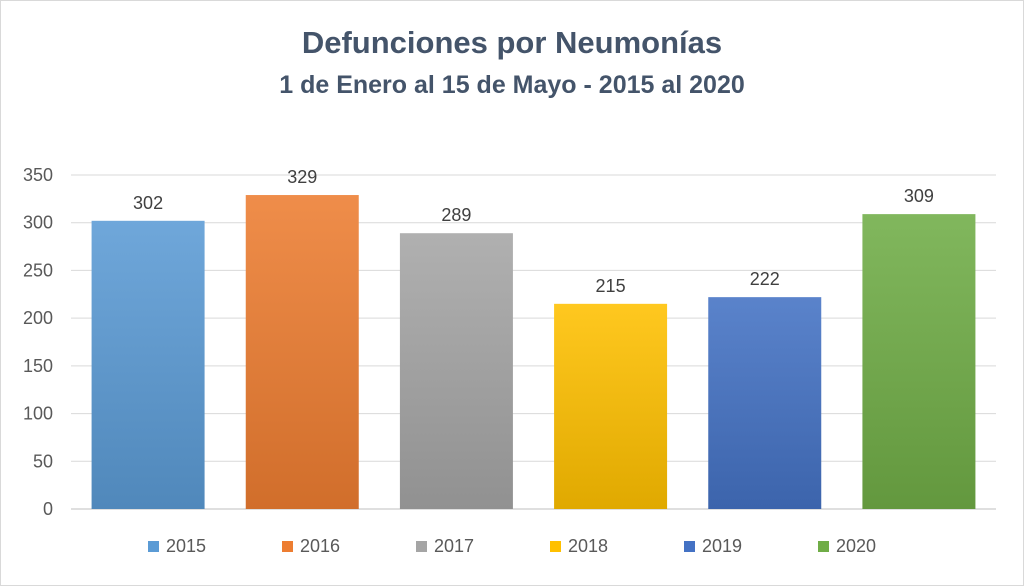  I want to click on legend-label: 2018, so click(588, 546).